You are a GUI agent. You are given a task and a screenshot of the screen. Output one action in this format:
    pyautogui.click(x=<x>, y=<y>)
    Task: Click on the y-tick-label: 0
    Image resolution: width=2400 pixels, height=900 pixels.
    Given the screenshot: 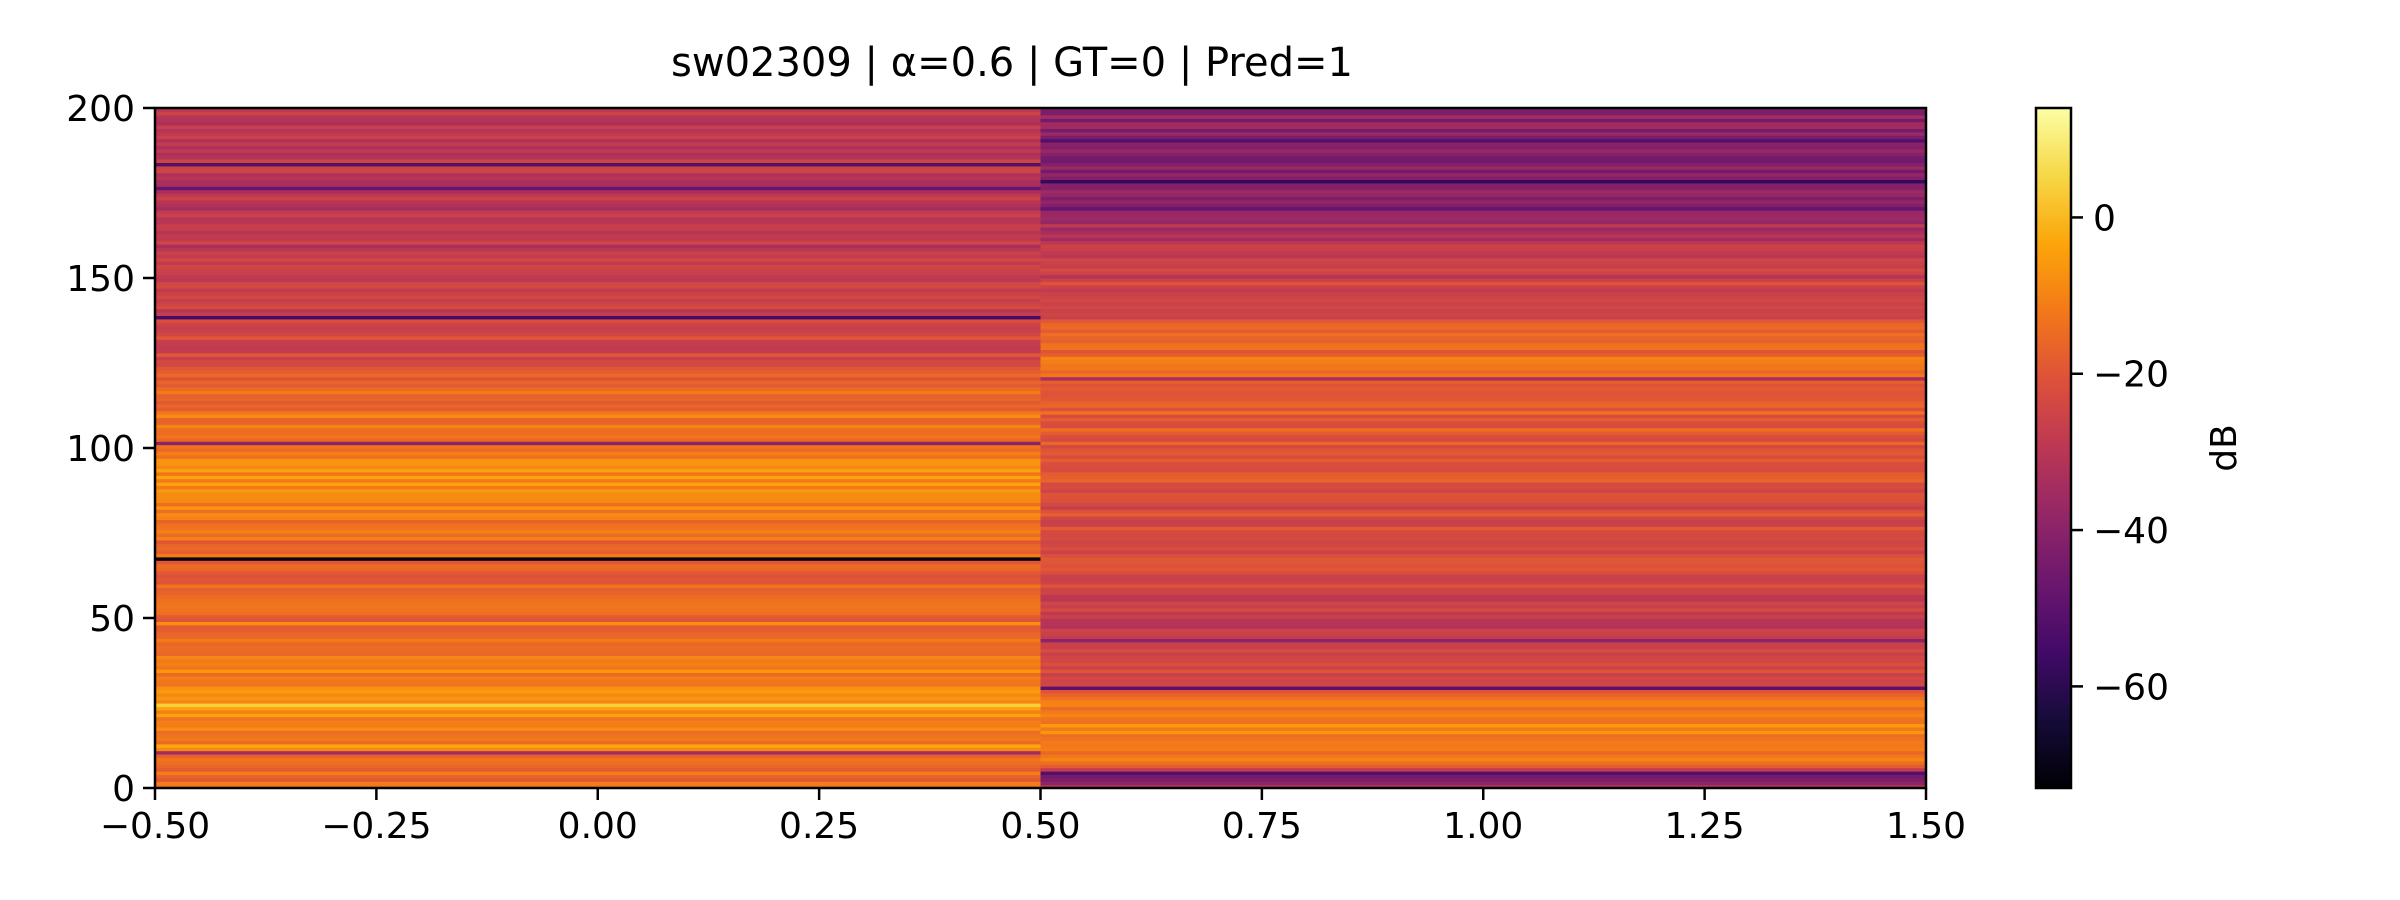 What is the action you would take?
    pyautogui.click(x=123, y=789)
    